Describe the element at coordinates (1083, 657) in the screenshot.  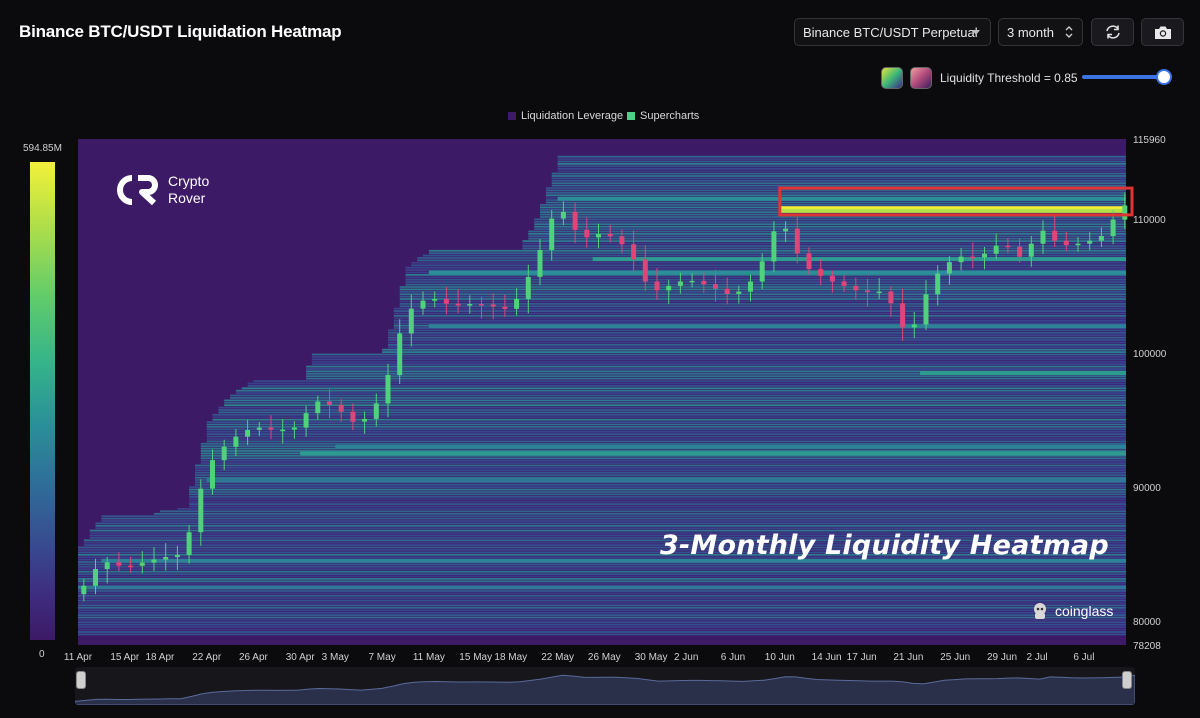
I see `x-tick-label: 6 Jul` at that location.